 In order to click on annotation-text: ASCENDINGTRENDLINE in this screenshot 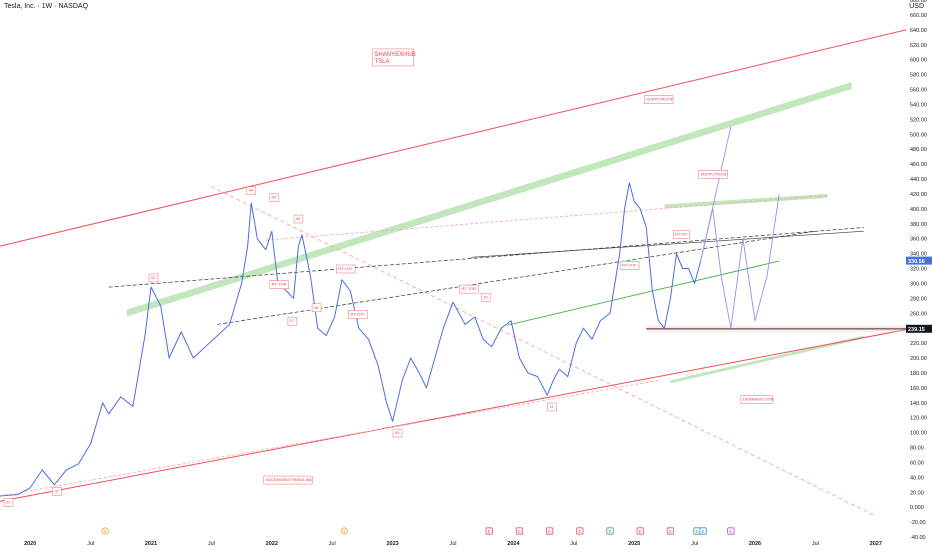, I will do `click(289, 479)`.